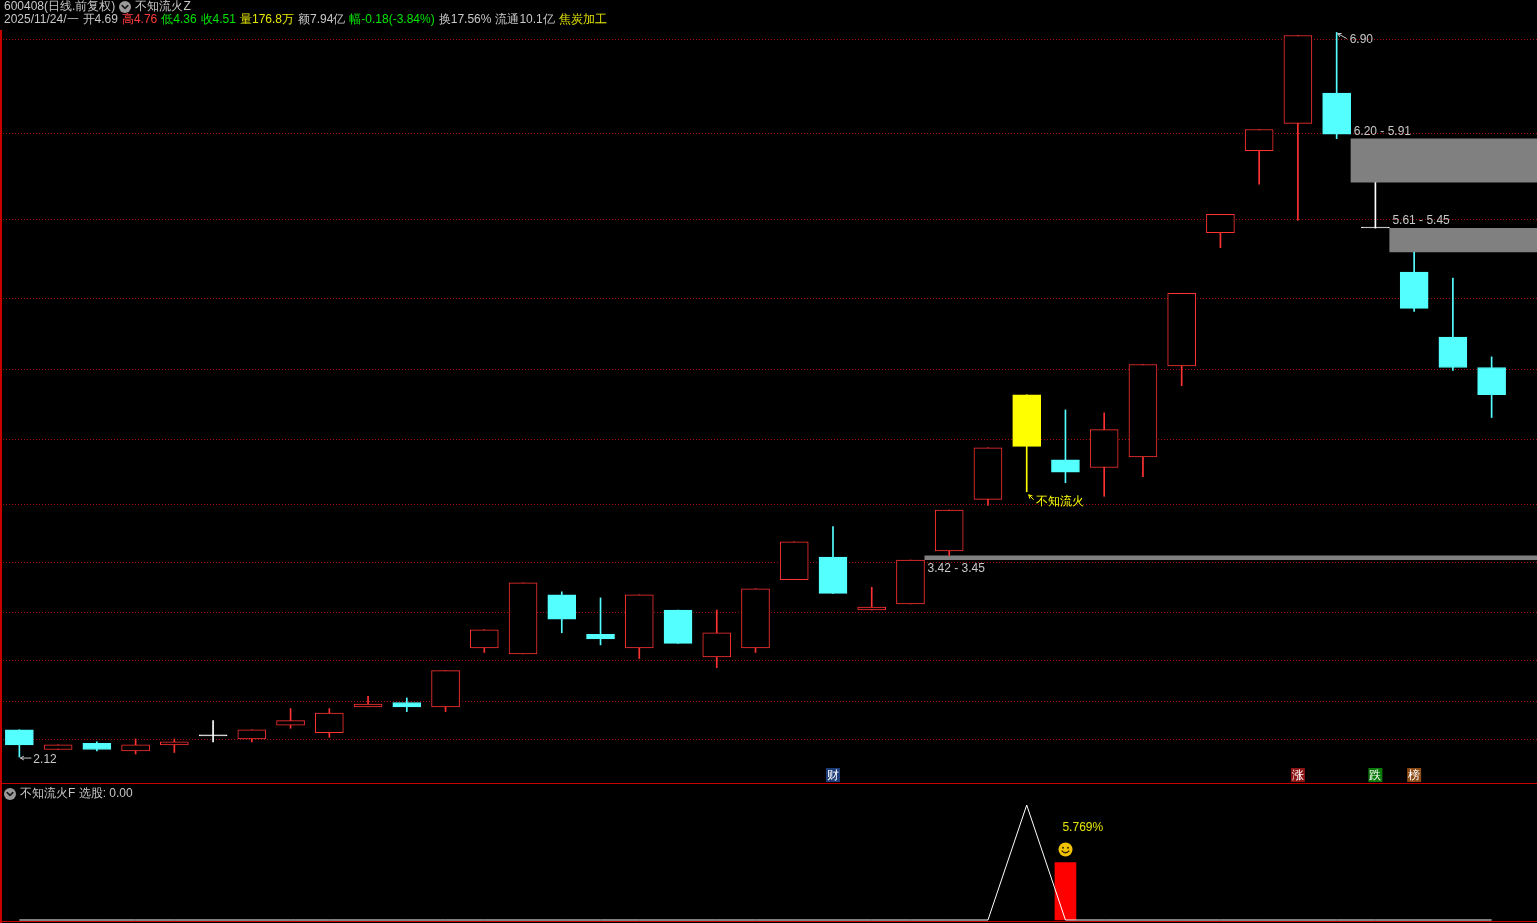 Image resolution: width=1537 pixels, height=923 pixels. I want to click on text: 2025/11/24/一 开4.69 高4.76 低4.36 收4.51 量176.8万 额7.94亿 幅-0.18(-3.84%) 换17.56% 流通10.1亿 焦炭加工, so click(305, 19).